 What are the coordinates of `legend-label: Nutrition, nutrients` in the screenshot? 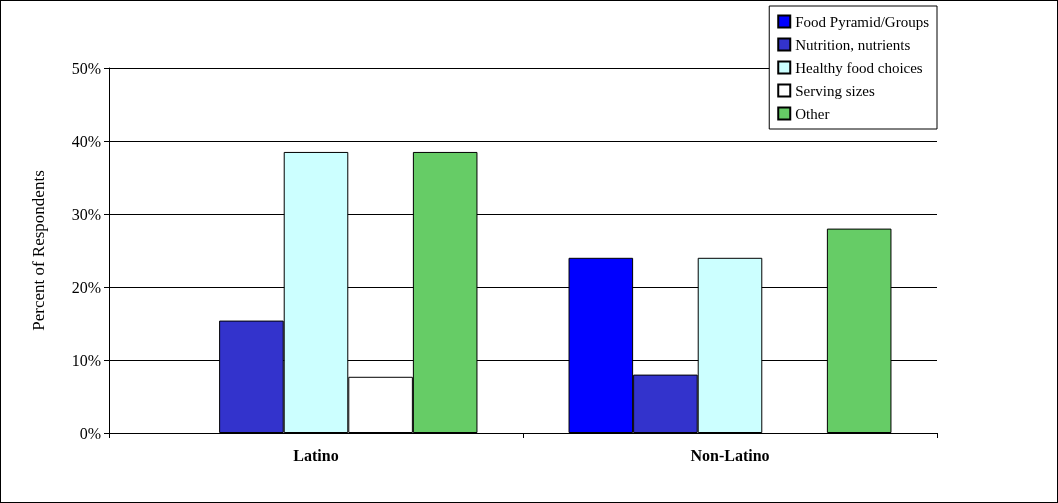 It's located at (853, 44).